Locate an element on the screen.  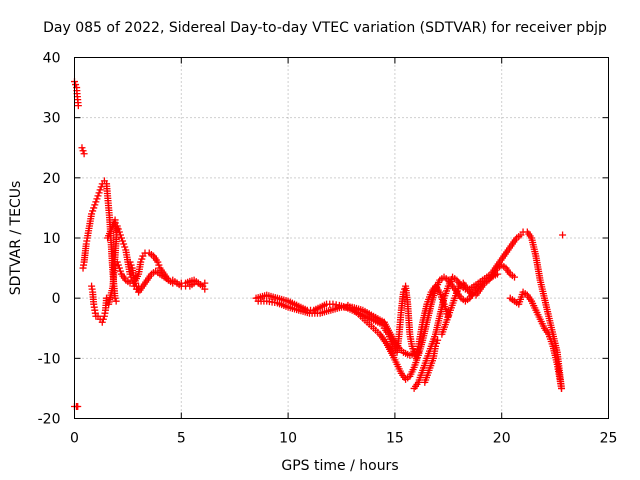
x-tick-label: 0 is located at coordinates (74, 439).